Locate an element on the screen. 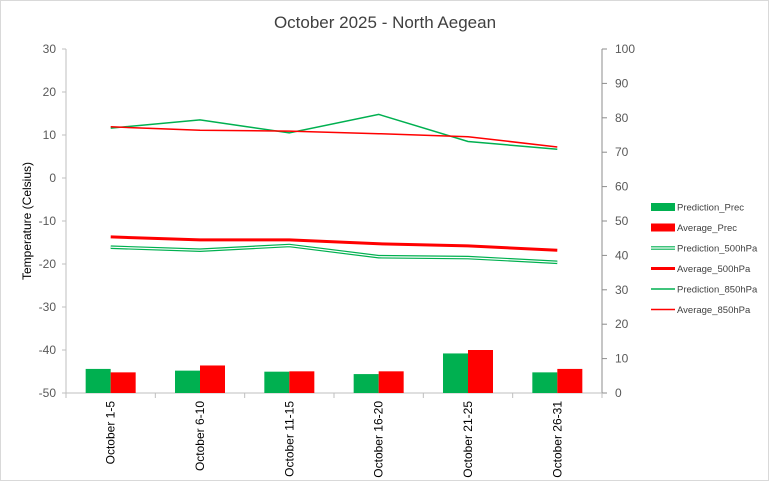 The height and width of the screenshot is (486, 769). y-axis-tick-label: -50 is located at coordinates (48, 393).